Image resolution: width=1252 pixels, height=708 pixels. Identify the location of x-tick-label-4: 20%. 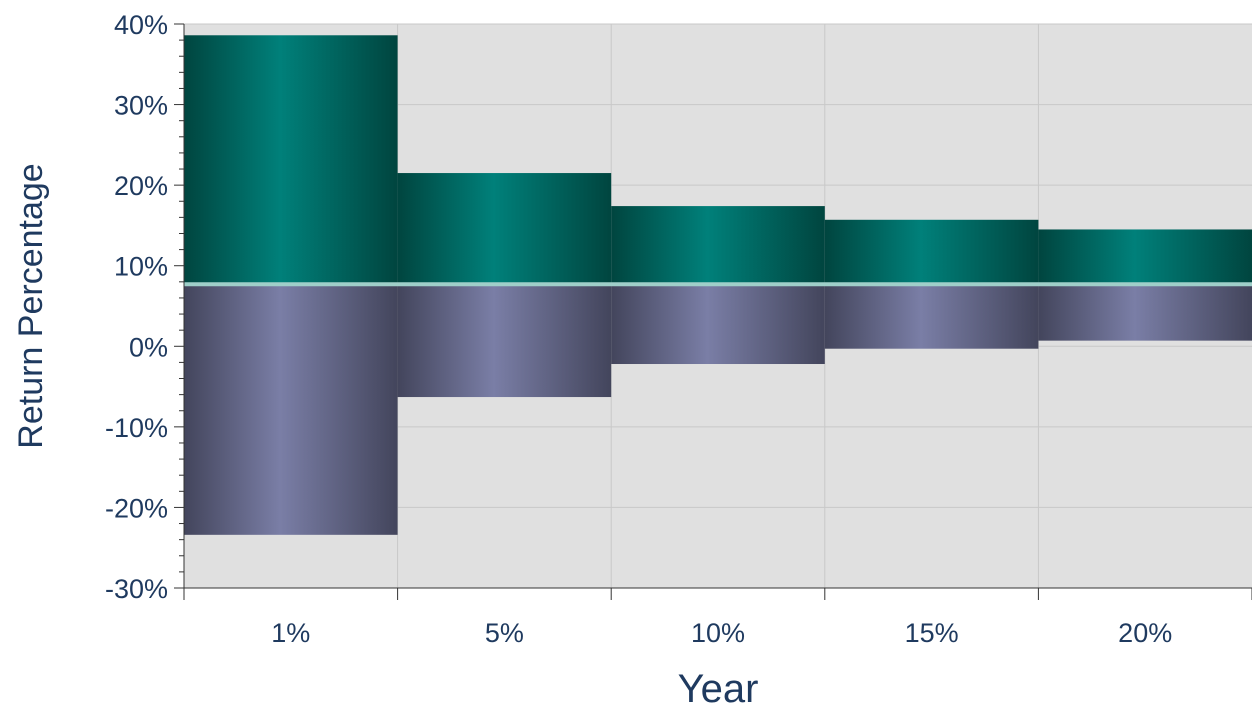
(1145, 633).